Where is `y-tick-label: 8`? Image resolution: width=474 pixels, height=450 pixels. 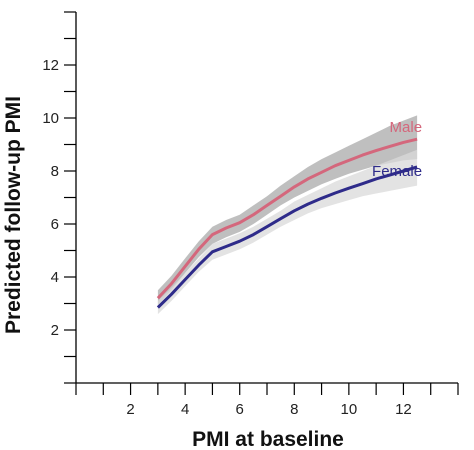 y-tick-label: 8 is located at coordinates (55, 171).